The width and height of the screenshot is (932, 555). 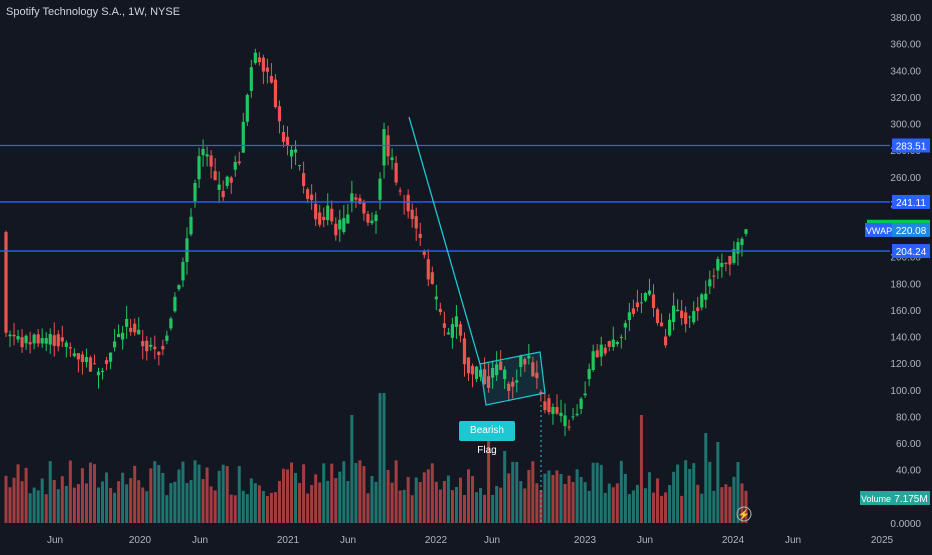 What do you see at coordinates (905, 338) in the screenshot?
I see `price-tick-label: 140.00` at bounding box center [905, 338].